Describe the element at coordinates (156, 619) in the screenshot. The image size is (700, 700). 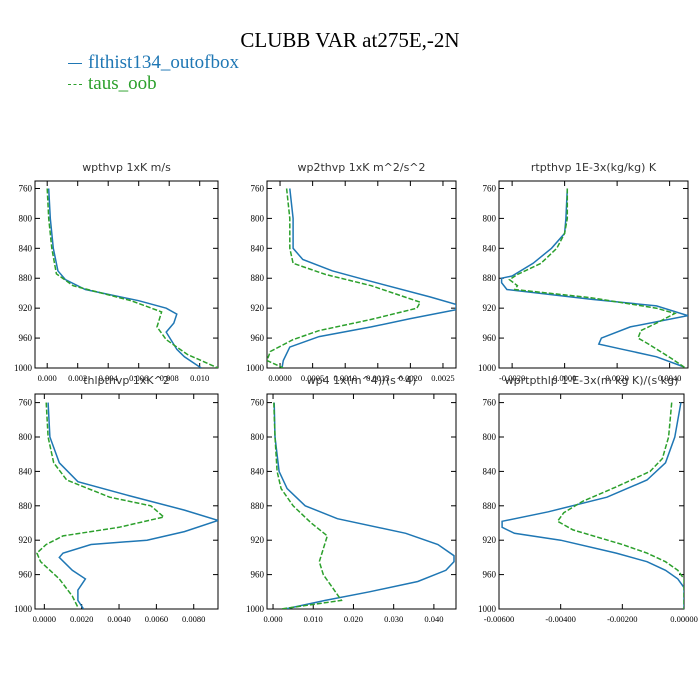
I see `x-tick-label: 0.0060` at that location.